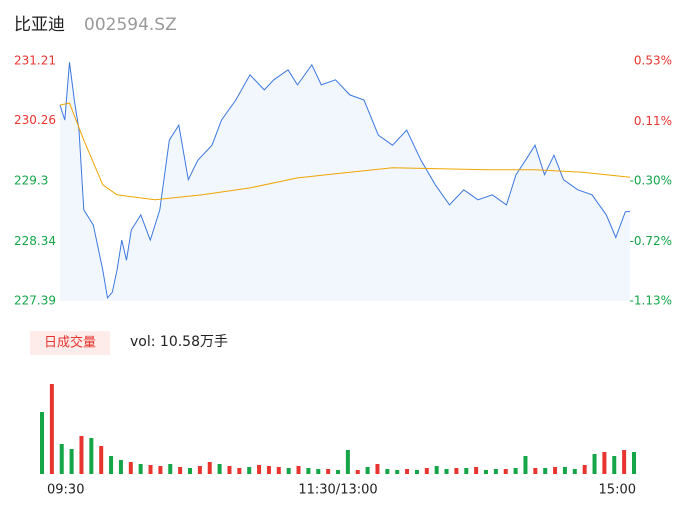  Describe the element at coordinates (35, 120) in the screenshot. I see `y-tick-label: 230.26` at that location.